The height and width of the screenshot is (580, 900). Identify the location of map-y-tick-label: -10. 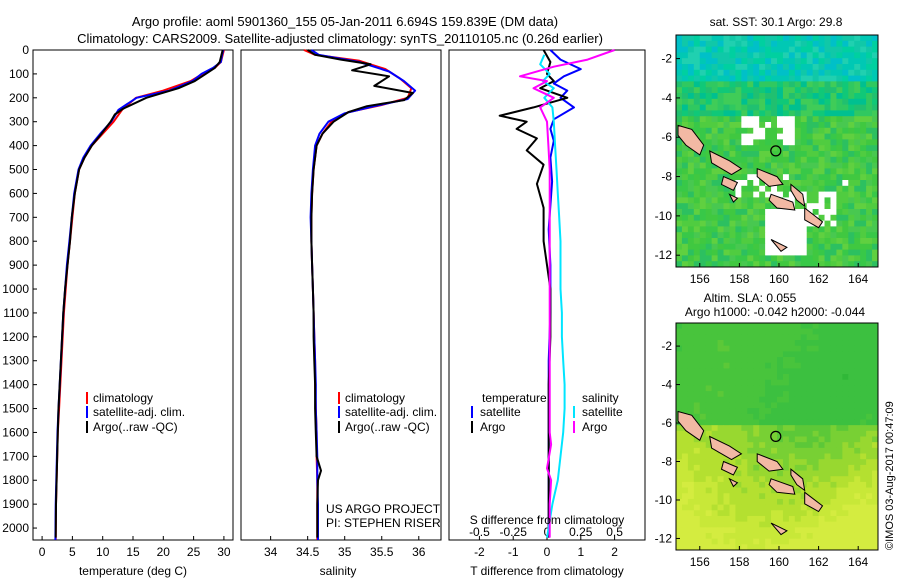
(664, 216).